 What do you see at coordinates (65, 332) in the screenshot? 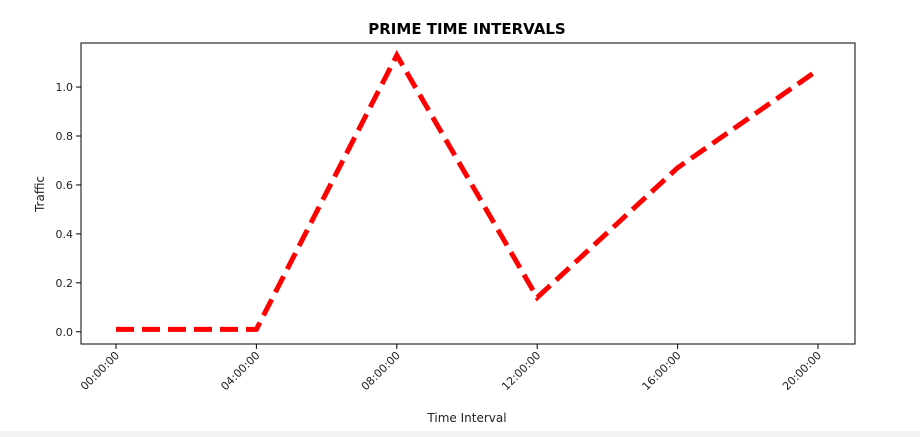
I see `y-tick-label: 0.0` at bounding box center [65, 332].